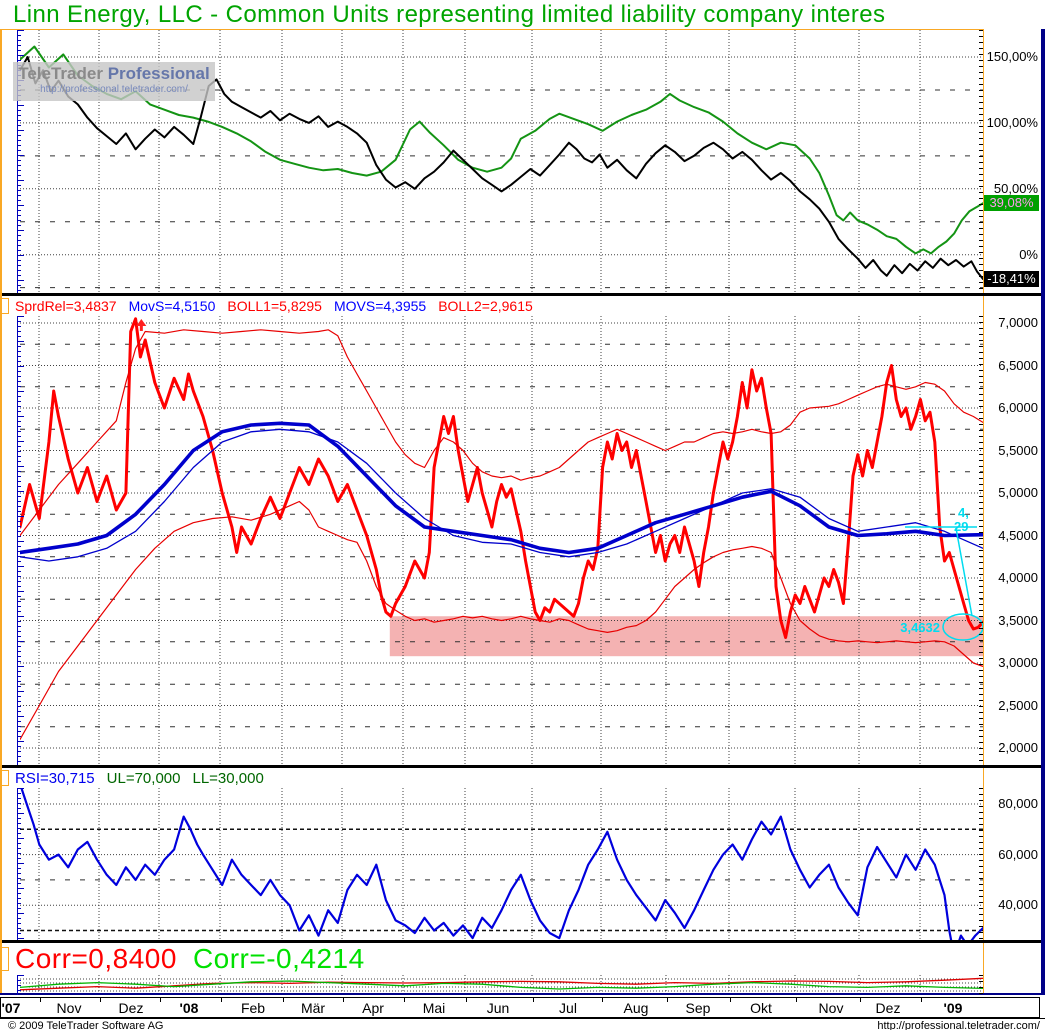 This screenshot has height=1030, width=1045. What do you see at coordinates (498, 1008) in the screenshot?
I see `time-axis-label: Jun` at bounding box center [498, 1008].